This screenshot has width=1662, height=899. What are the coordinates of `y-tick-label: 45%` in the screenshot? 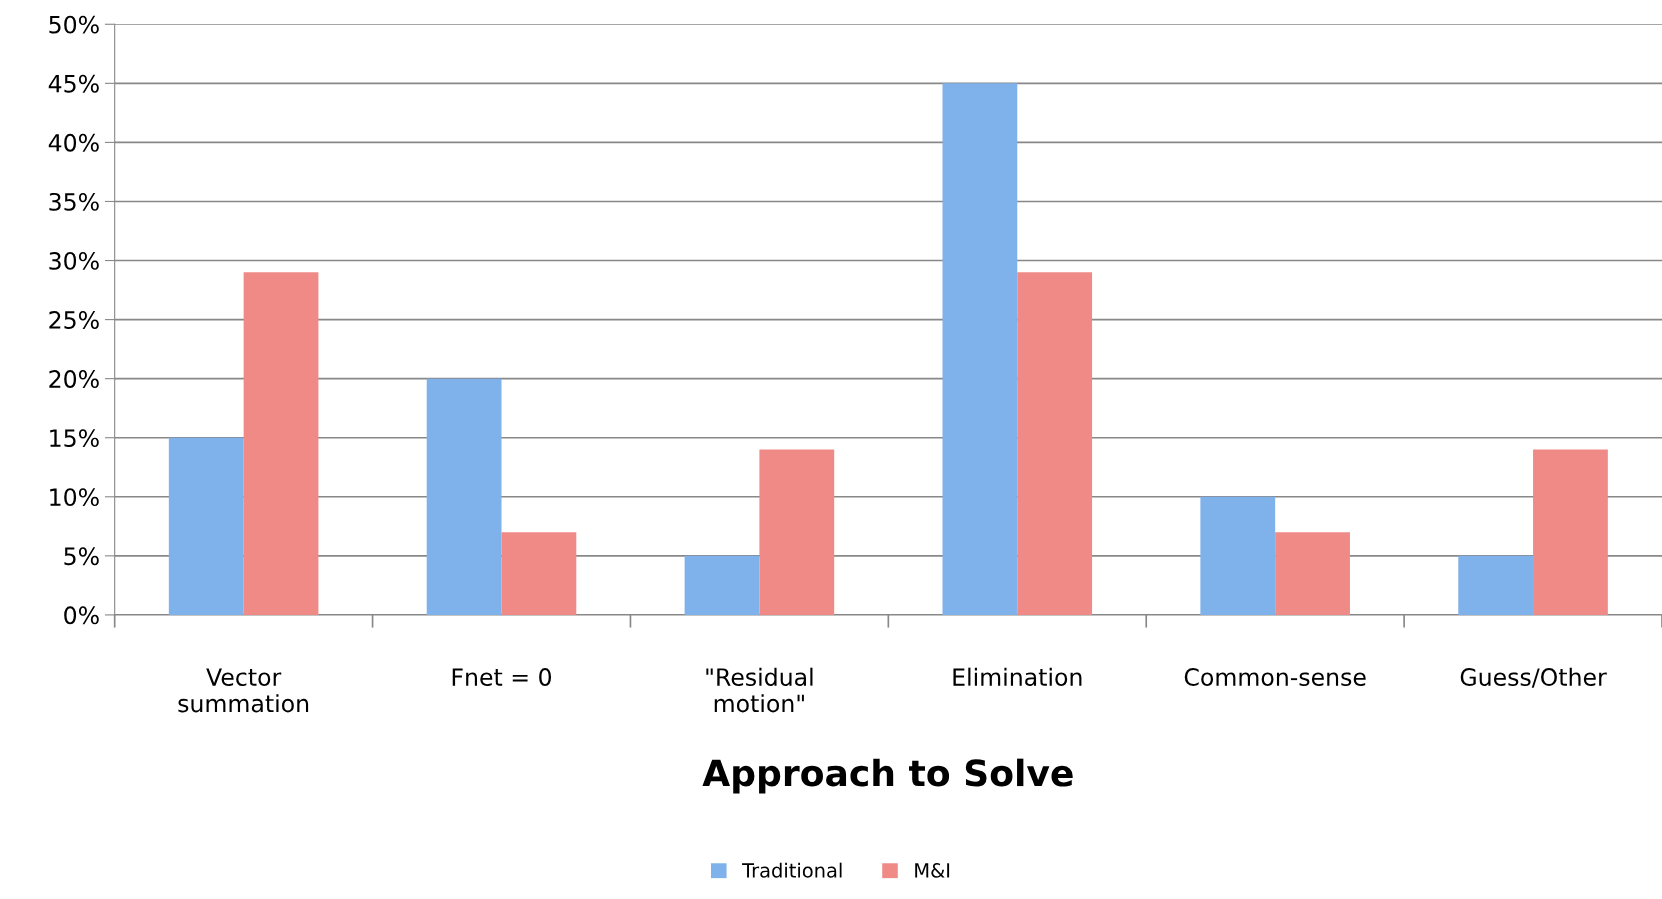 It's located at (73, 83).